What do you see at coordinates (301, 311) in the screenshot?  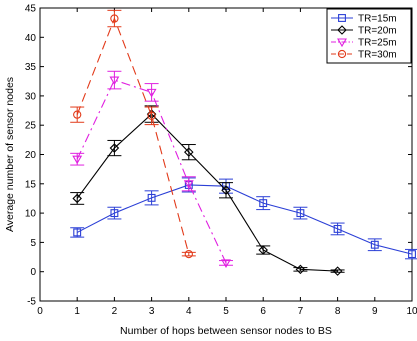 I see `x-tick-label: 7` at bounding box center [301, 311].